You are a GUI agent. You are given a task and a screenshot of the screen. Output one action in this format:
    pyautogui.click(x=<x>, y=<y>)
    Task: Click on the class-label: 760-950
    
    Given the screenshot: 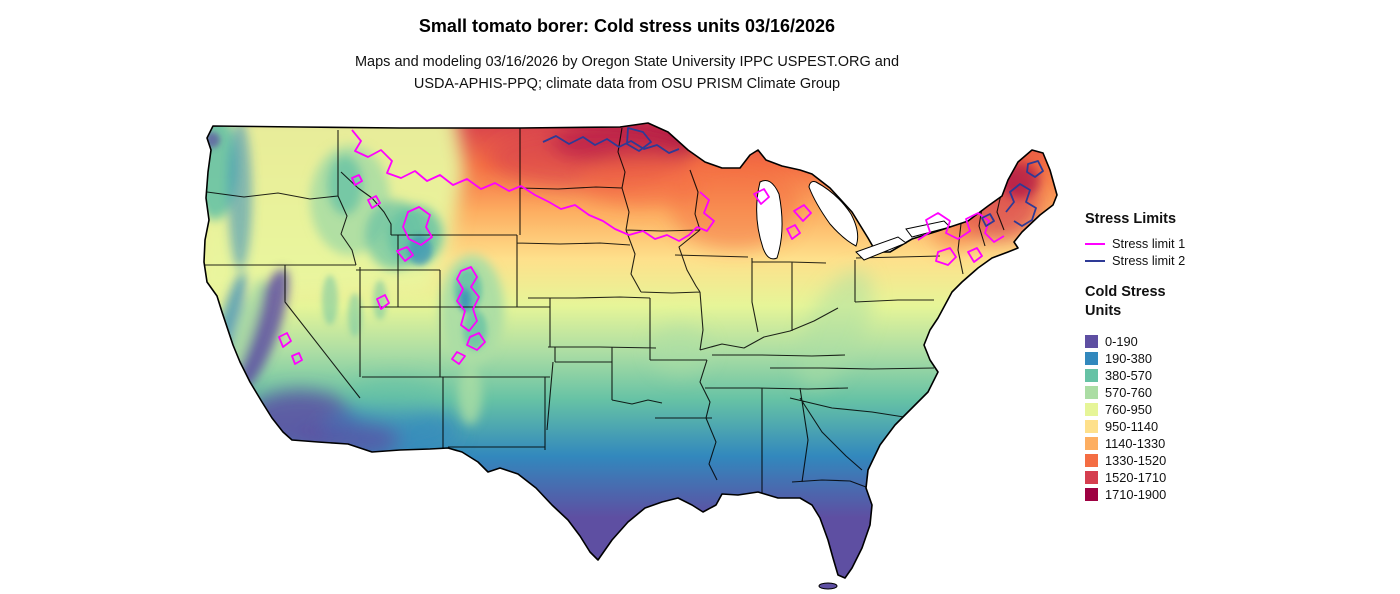 What is the action you would take?
    pyautogui.click(x=1128, y=409)
    